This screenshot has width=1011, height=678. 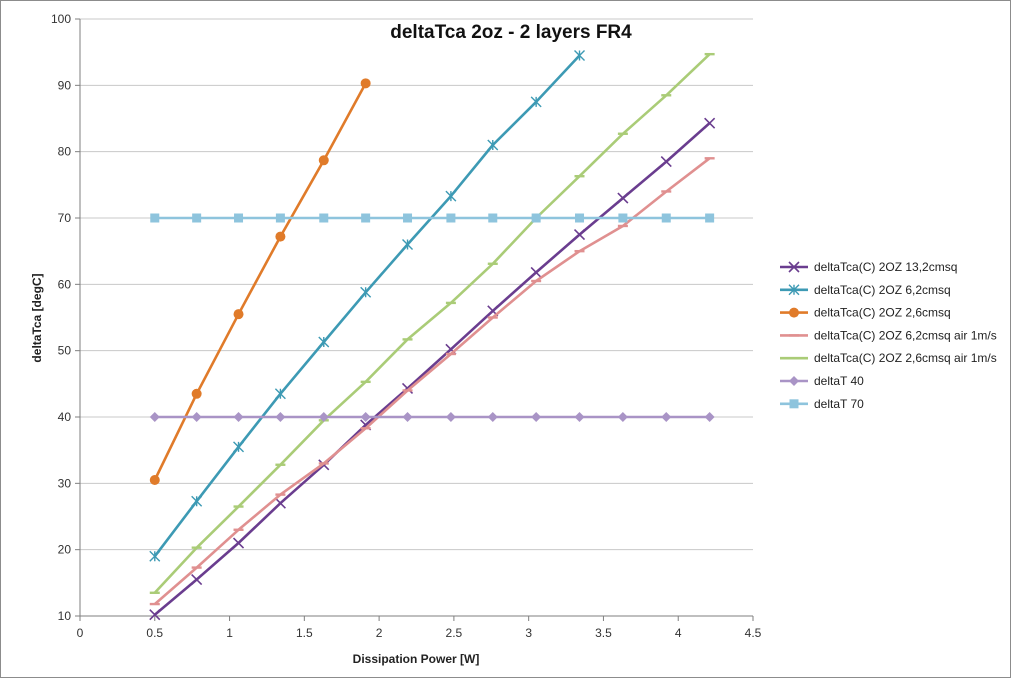 I want to click on y-axis-title: deltaTca [degC], so click(x=37, y=317).